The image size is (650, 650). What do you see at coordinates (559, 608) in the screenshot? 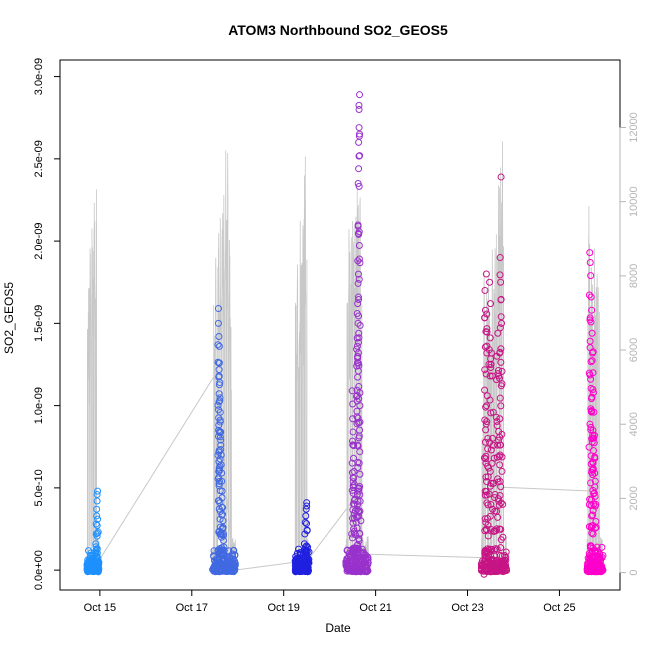
I see `x-tick-label: Oct 25` at bounding box center [559, 608].